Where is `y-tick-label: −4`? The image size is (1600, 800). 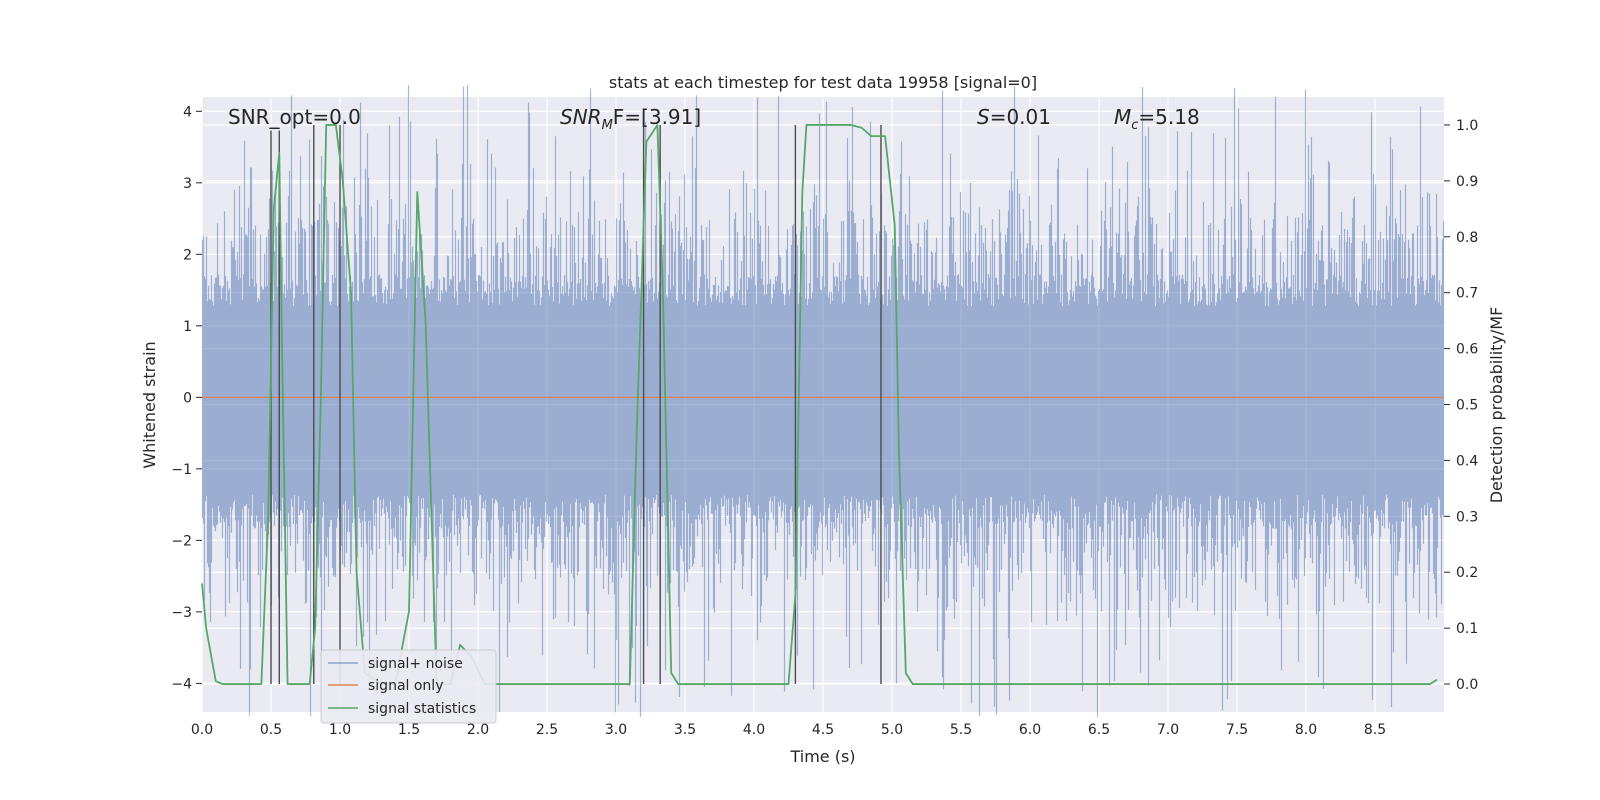
y-tick-label: −4 is located at coordinates (181, 684).